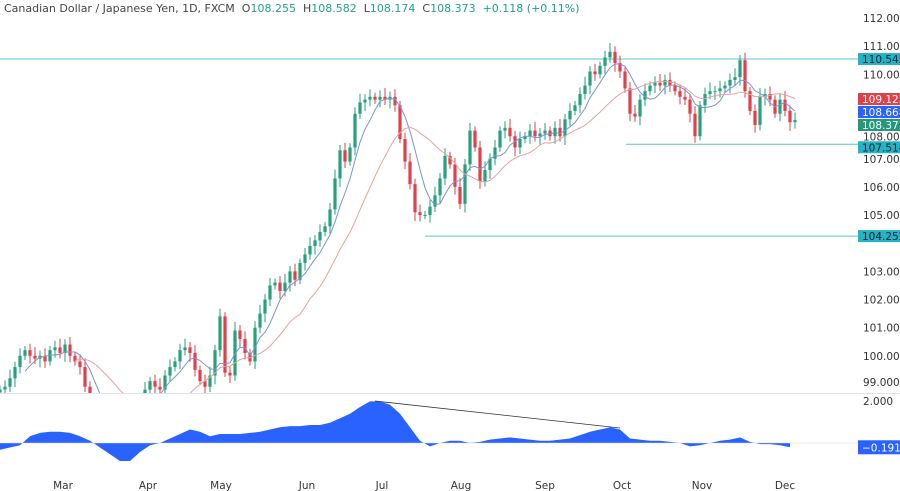 The width and height of the screenshot is (900, 491). What do you see at coordinates (881, 329) in the screenshot?
I see `price-tick-label: 101.000` at bounding box center [881, 329].